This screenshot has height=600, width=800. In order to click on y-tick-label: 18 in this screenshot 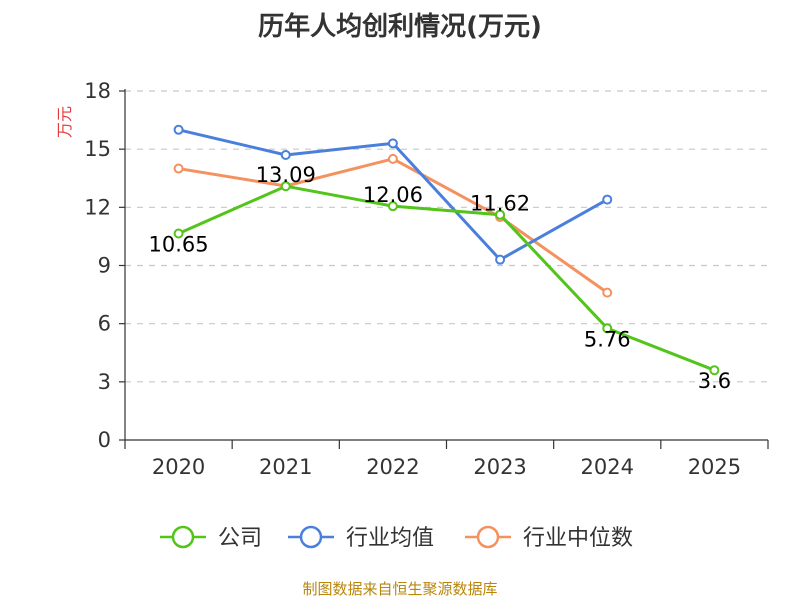, I will do `click(97, 91)`.